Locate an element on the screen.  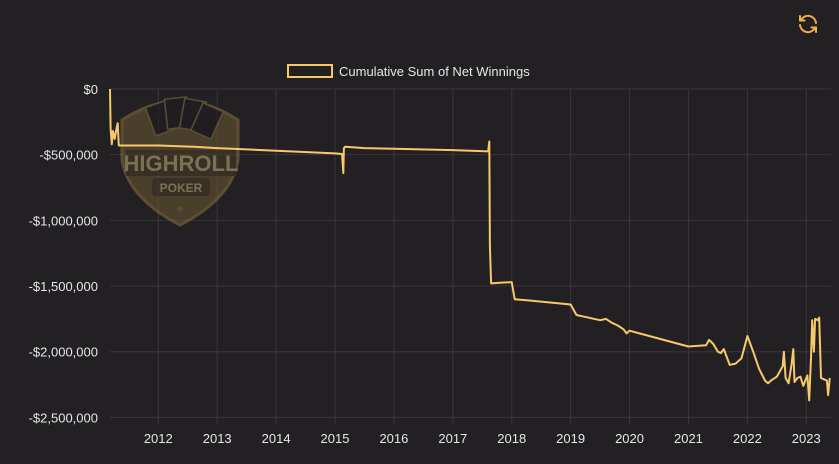
legend: Cumulative Sum of Net Winnings is located at coordinates (408, 71).